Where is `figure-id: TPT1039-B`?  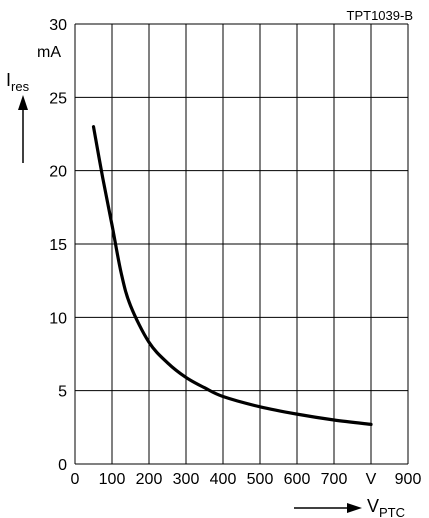 figure-id: TPT1039-B is located at coordinates (380, 15).